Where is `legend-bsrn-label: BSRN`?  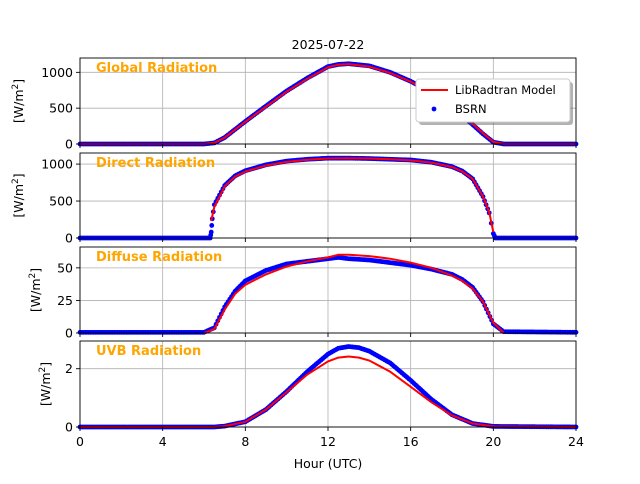
legend-bsrn-label: BSRN is located at coordinates (471, 109).